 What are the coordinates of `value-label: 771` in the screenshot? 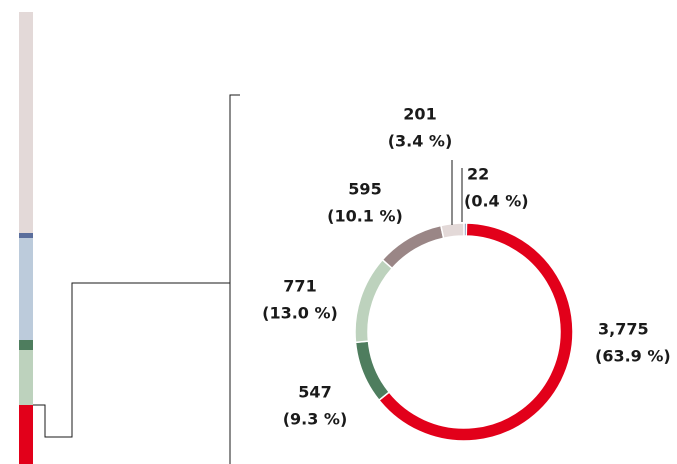 It's located at (299, 286).